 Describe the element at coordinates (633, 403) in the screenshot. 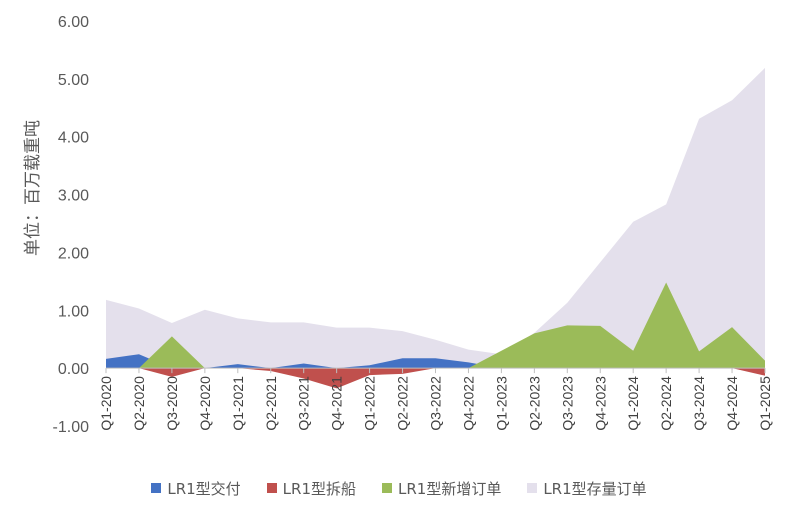

I see `x-tick-label: Q1-2024` at that location.